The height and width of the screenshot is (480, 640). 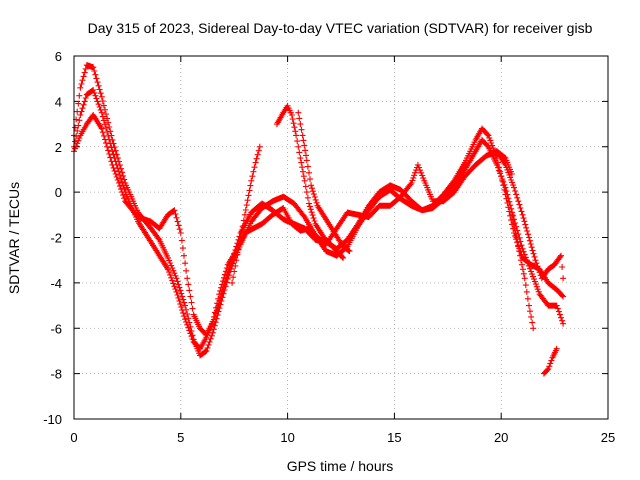 I want to click on y-tick-label: 6, so click(x=58, y=56).